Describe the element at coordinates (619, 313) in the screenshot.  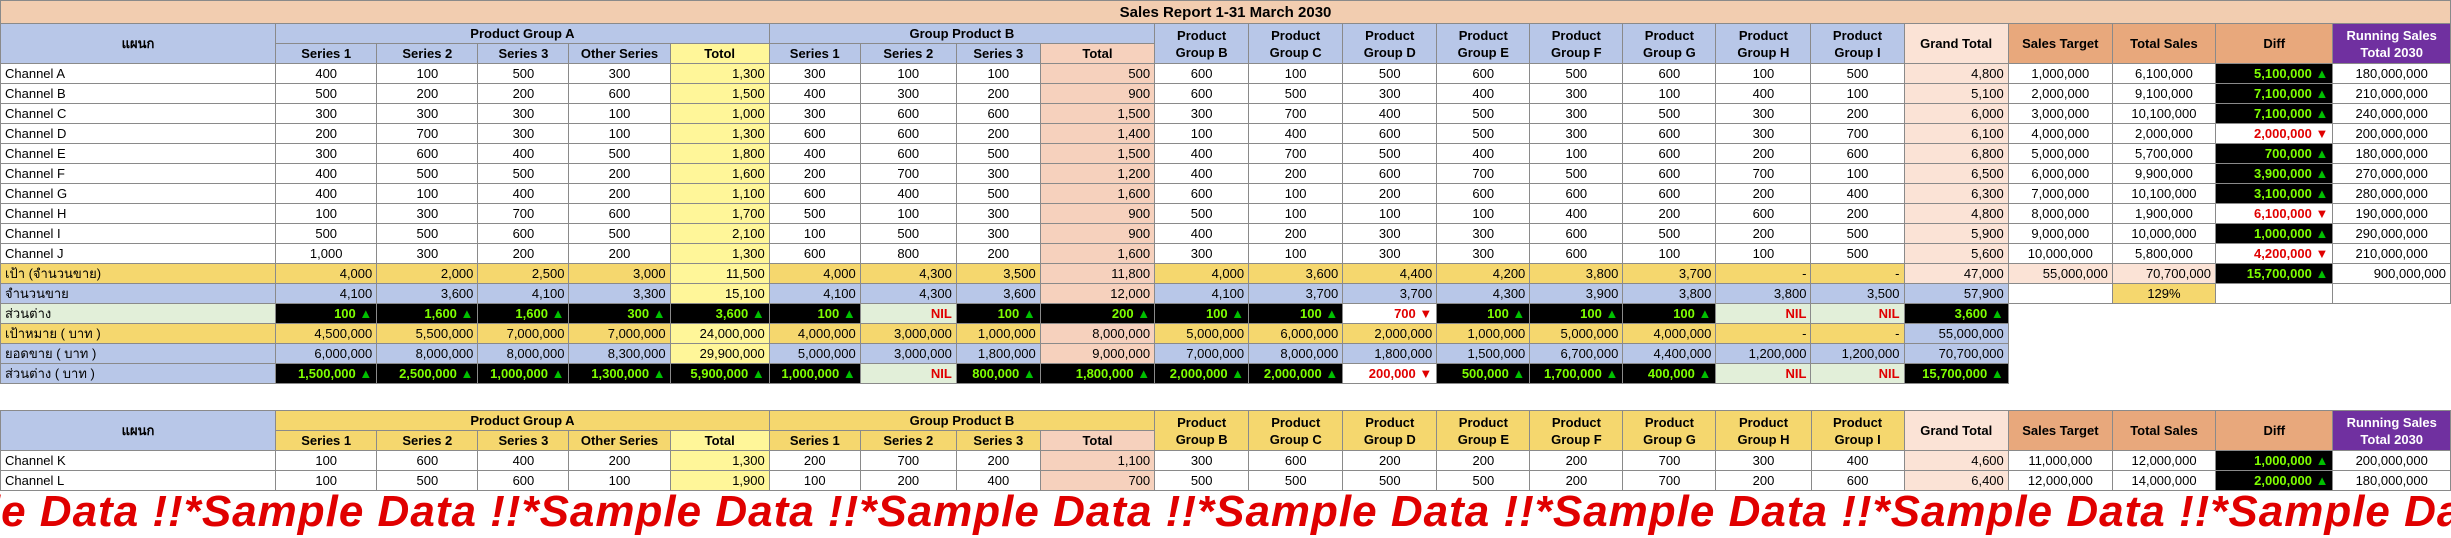
I see `summary-a-value: 300 ▲` at that location.